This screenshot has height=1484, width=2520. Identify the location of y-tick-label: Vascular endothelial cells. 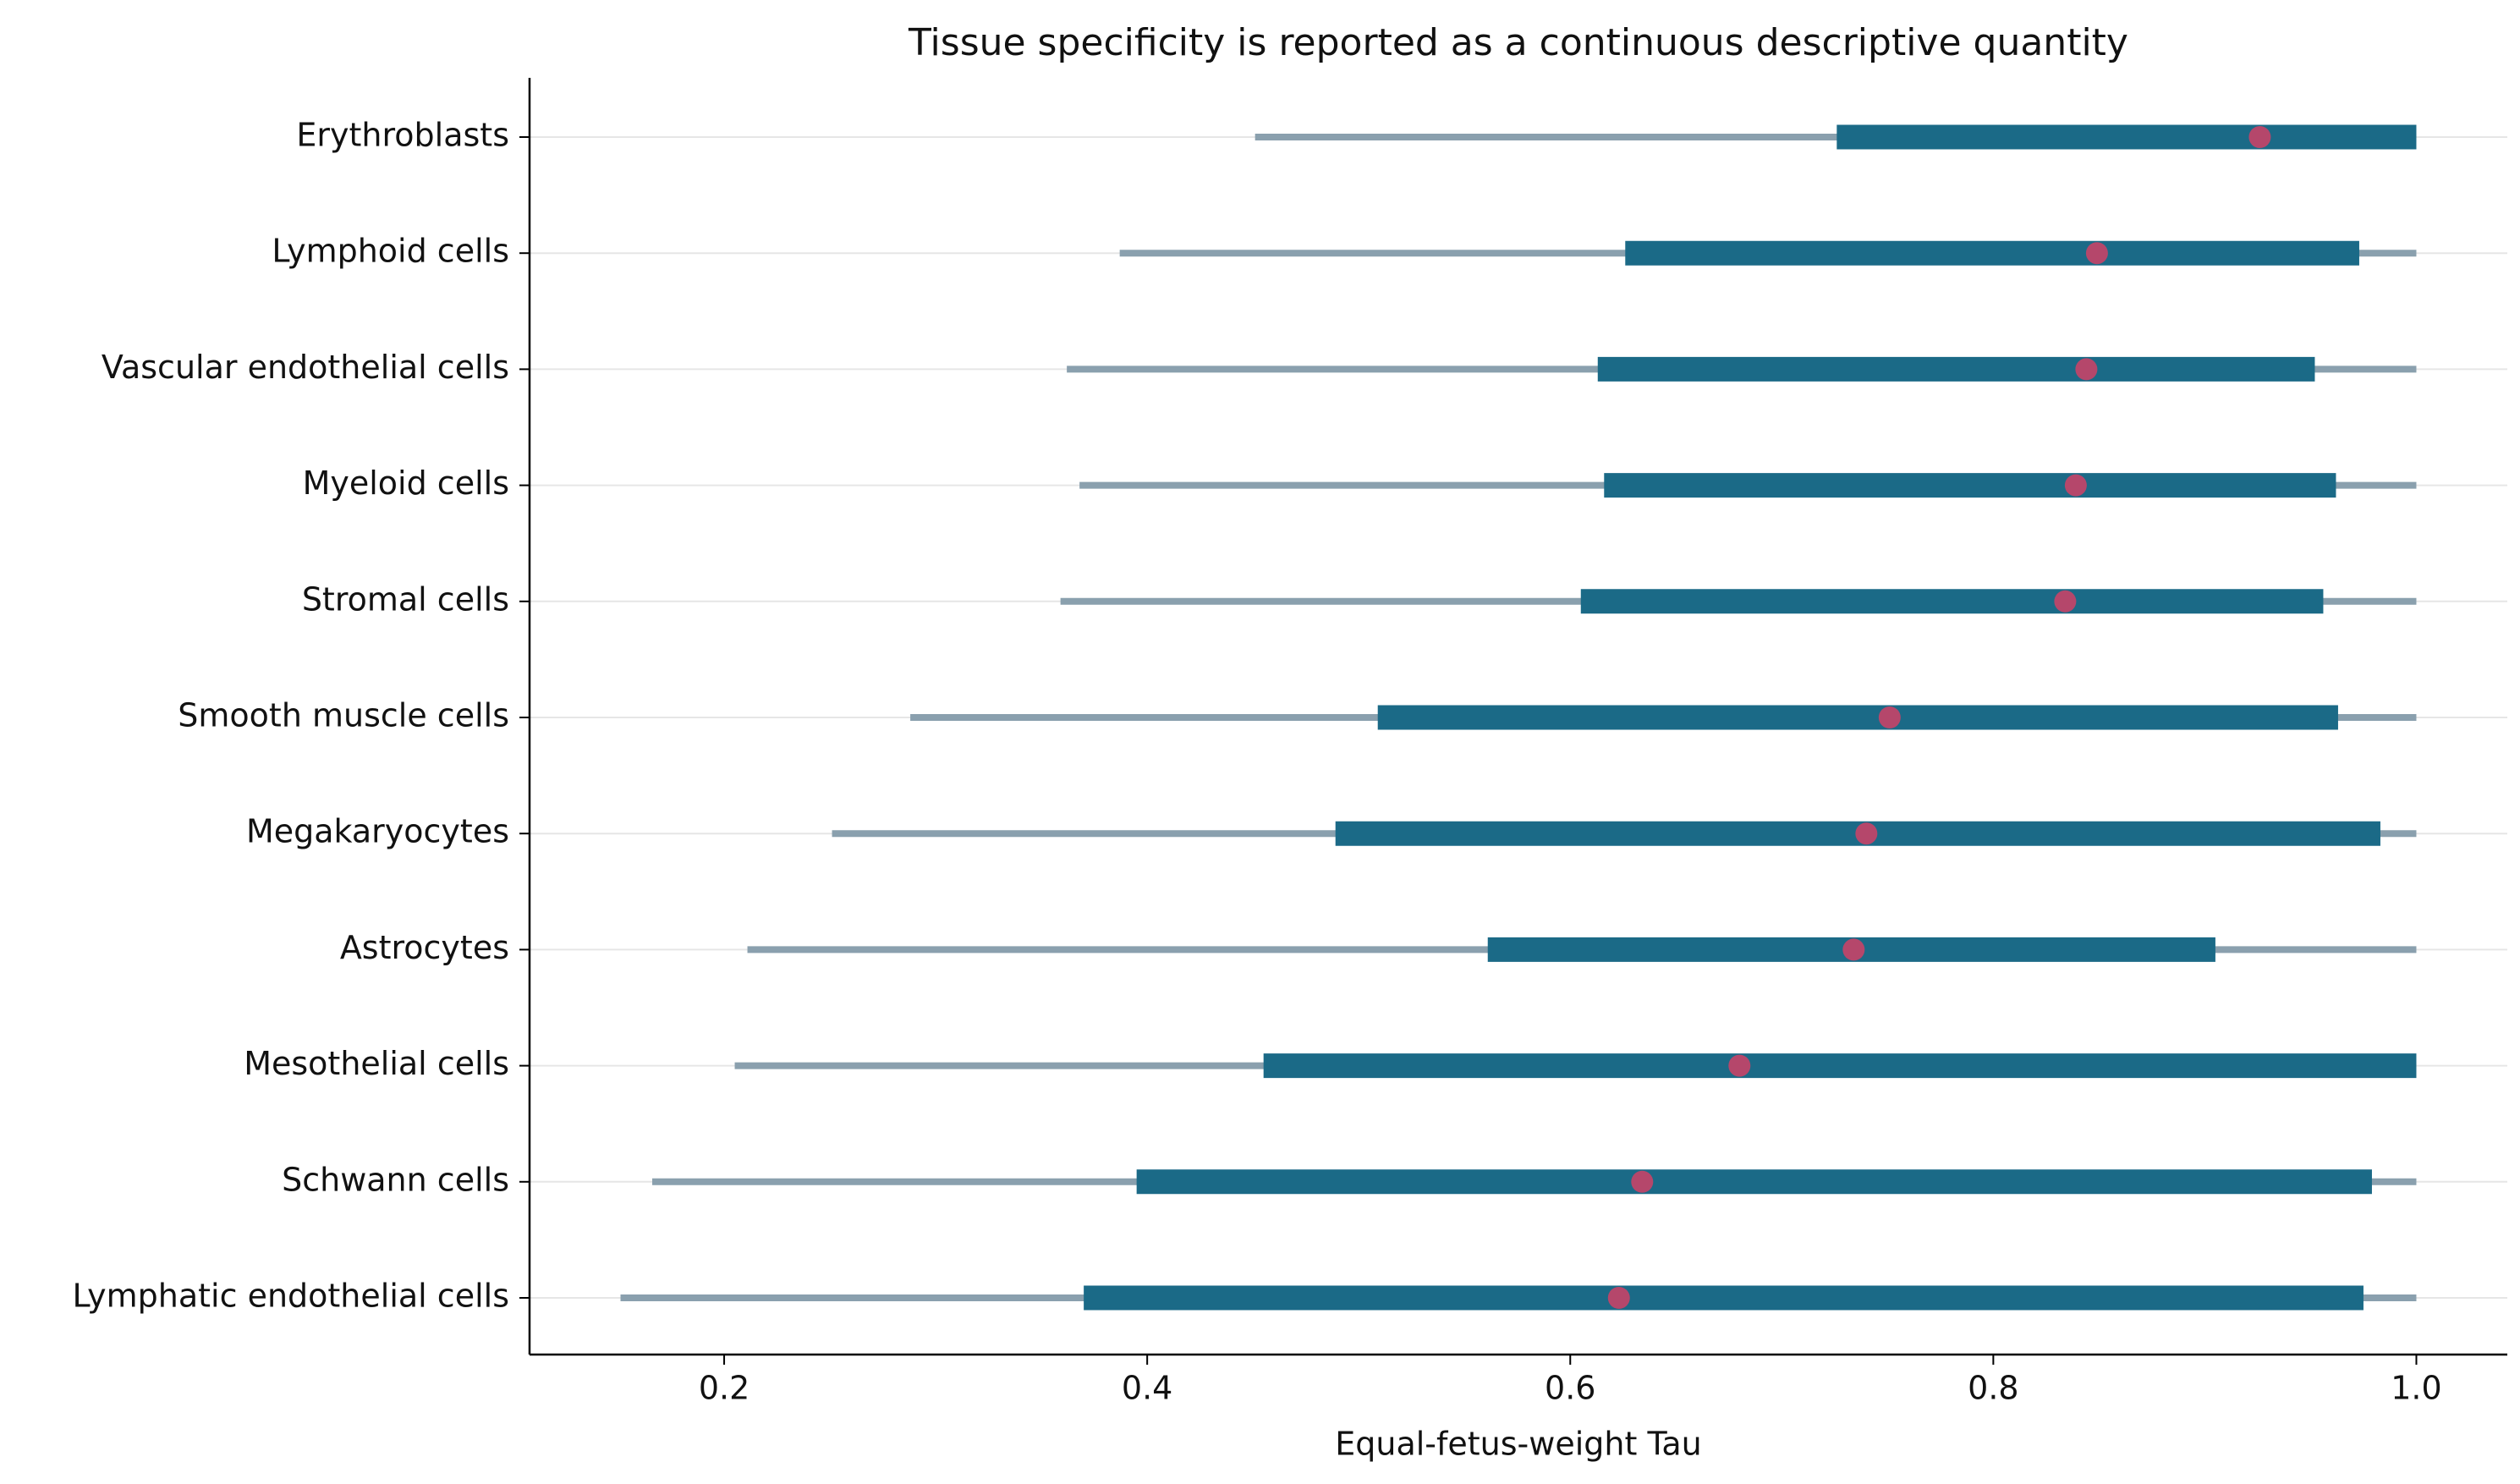
(305, 367).